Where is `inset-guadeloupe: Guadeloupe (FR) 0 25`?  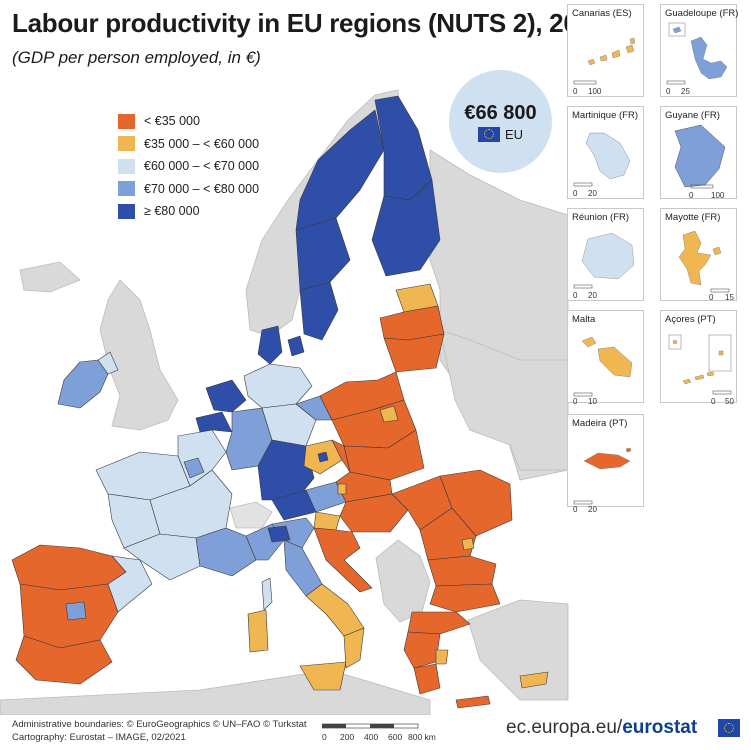
inset-guadeloupe: Guadeloupe (FR) 0 25 is located at coordinates (699, 50).